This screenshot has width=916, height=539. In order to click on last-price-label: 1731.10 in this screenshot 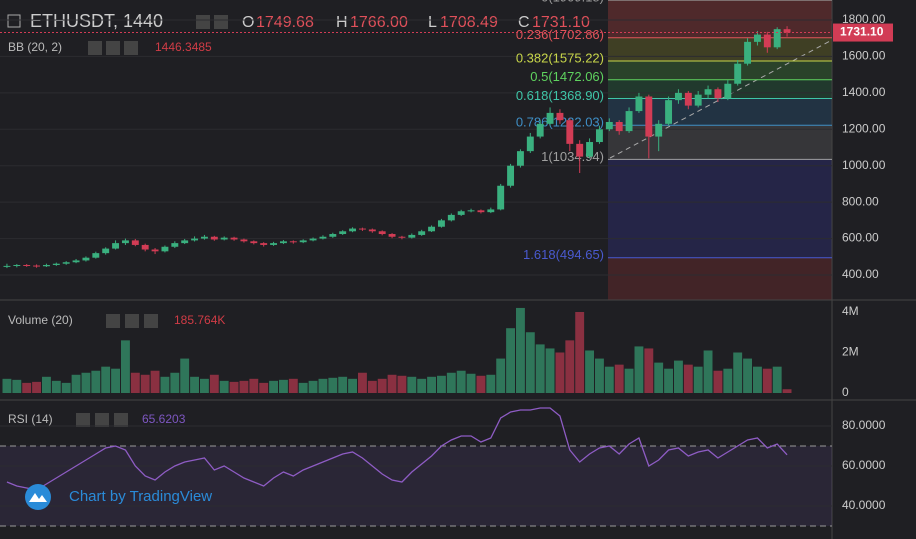, I will do `click(862, 32)`.